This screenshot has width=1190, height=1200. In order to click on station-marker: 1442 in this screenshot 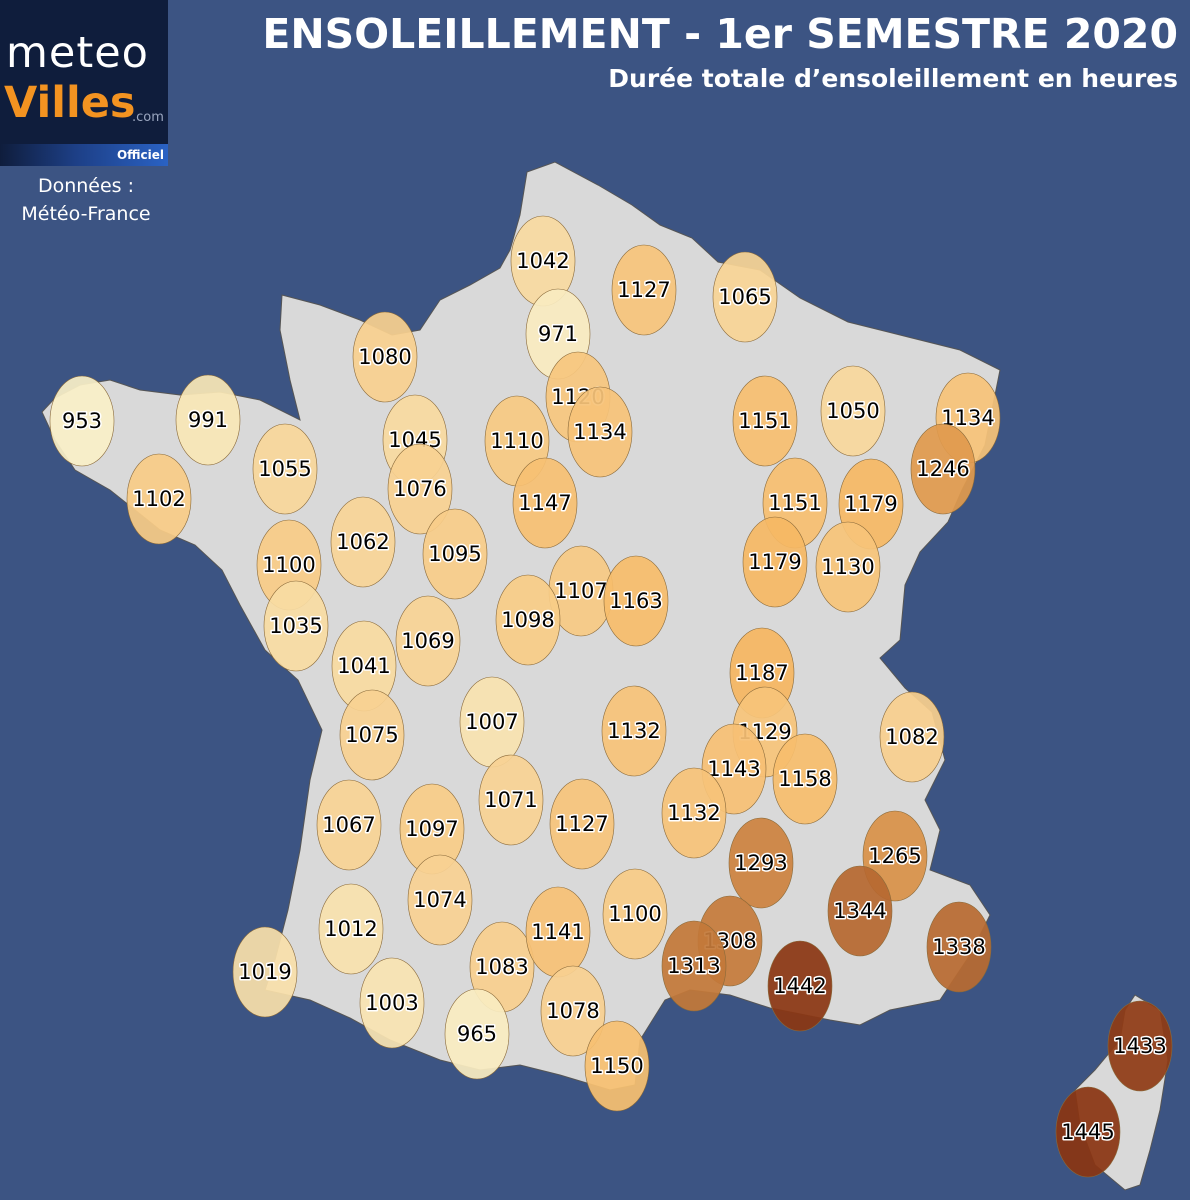, I will do `click(800, 986)`.